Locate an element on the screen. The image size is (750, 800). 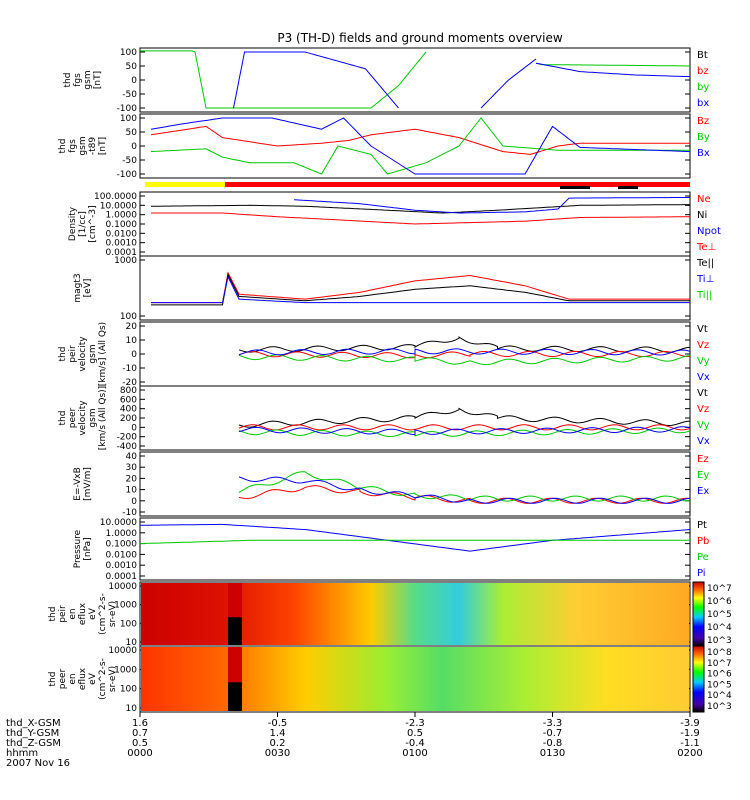
y-axis-label: velocity is located at coordinates (83, 354).